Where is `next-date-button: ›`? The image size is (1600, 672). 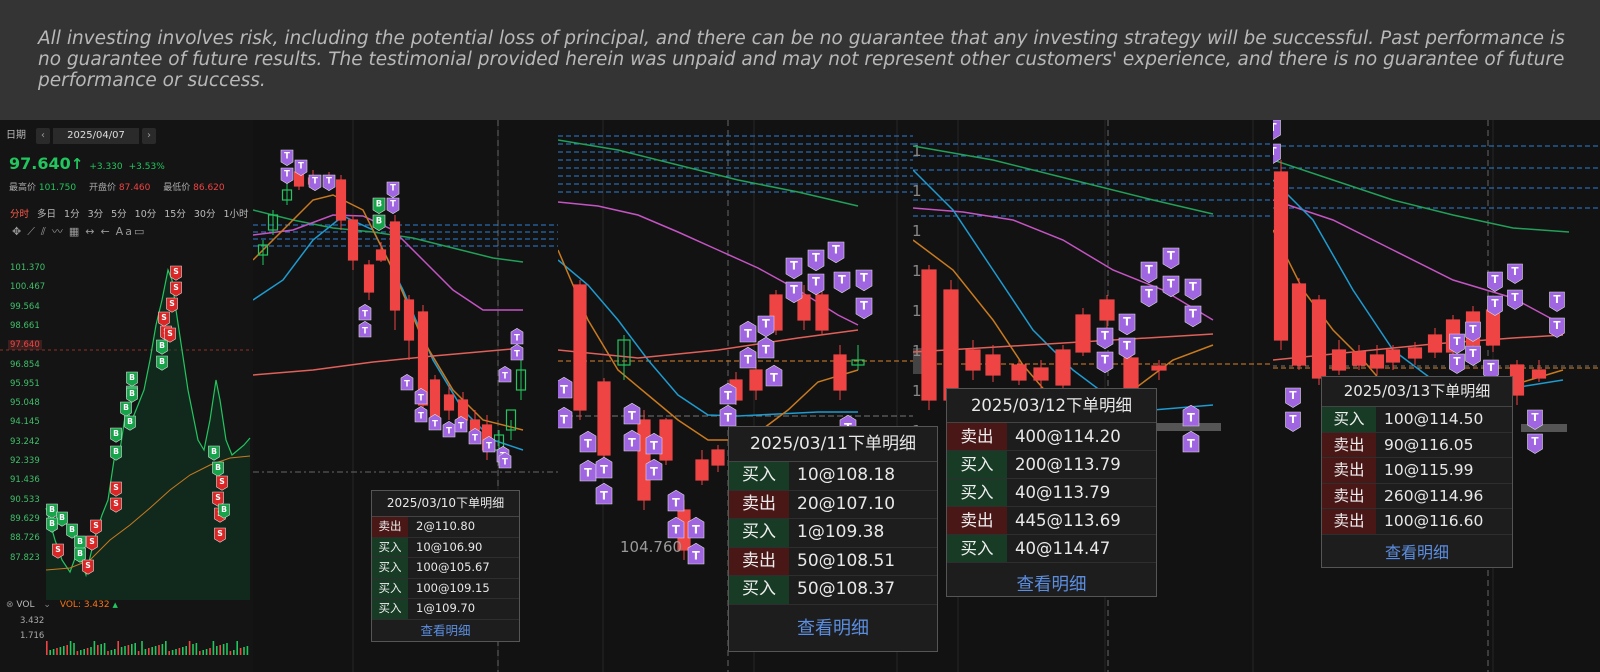 next-date-button: › is located at coordinates (149, 136).